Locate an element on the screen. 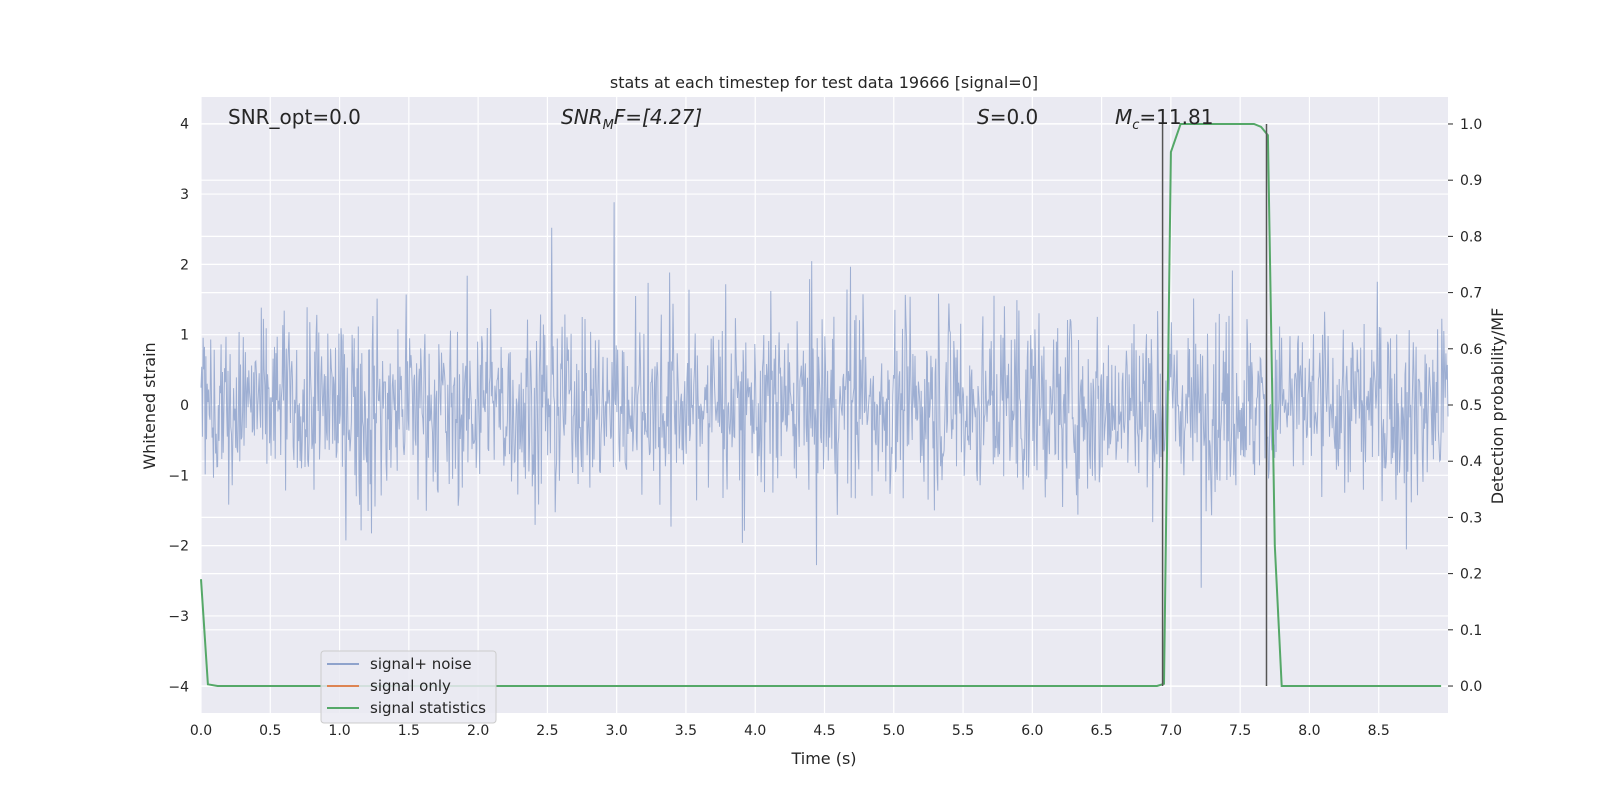 This screenshot has height=800, width=1600. y-axis-left-label: Whitened strain is located at coordinates (149, 405).